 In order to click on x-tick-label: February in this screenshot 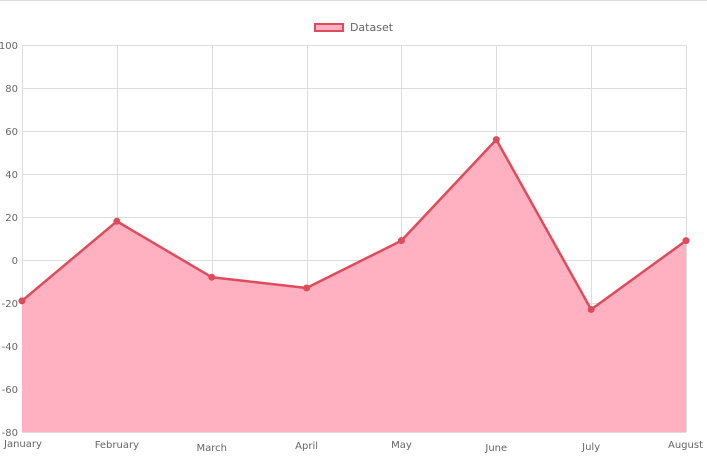, I will do `click(117, 445)`.